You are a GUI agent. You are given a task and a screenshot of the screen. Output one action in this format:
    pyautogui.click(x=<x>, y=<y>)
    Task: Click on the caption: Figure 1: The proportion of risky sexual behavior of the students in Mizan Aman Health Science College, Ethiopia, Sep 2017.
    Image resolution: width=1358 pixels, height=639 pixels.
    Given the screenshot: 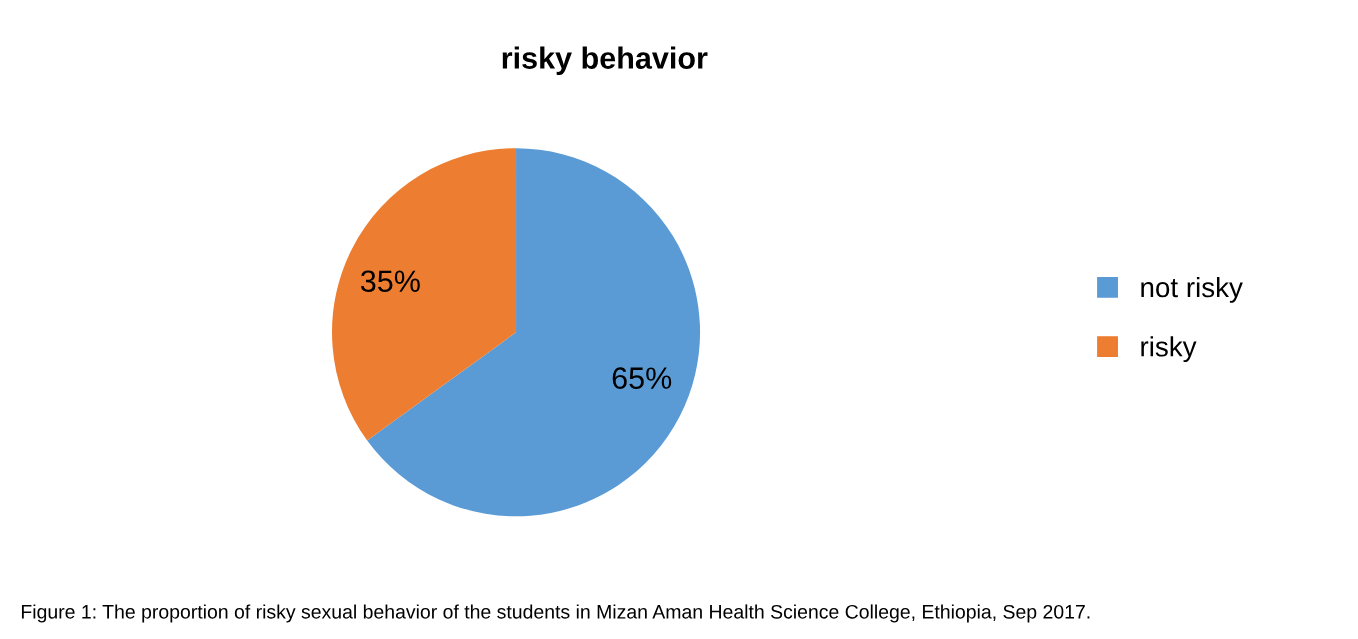 What is the action you would take?
    pyautogui.click(x=555, y=613)
    